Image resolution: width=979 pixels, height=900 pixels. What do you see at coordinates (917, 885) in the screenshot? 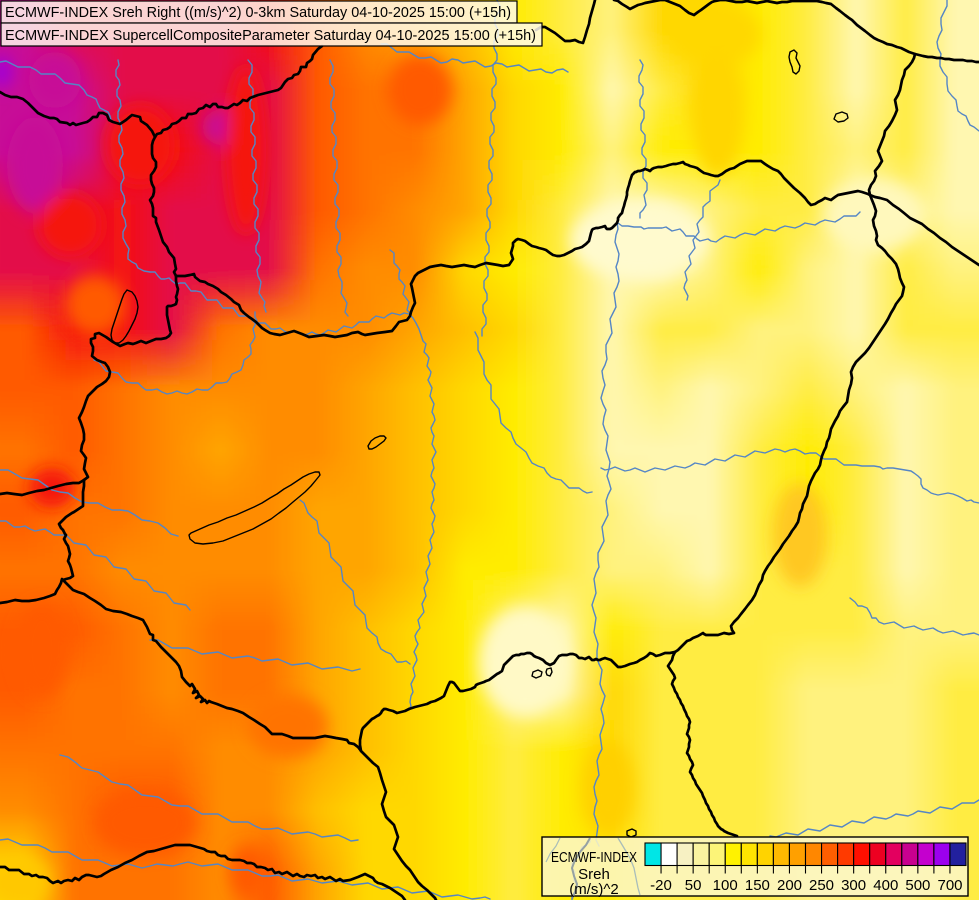
I see `svg-text: 500` at bounding box center [917, 885].